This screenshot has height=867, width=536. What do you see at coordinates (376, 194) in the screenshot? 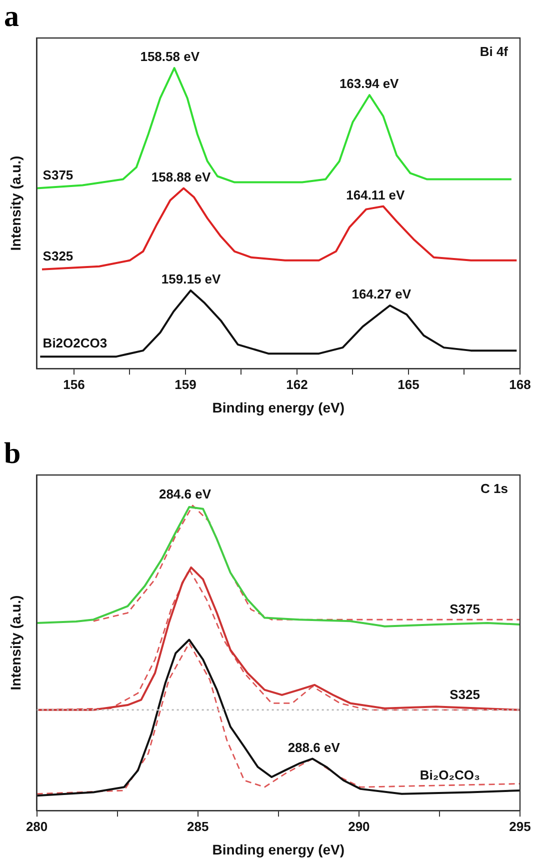
I see `annotation: 164.11 eV` at bounding box center [376, 194].